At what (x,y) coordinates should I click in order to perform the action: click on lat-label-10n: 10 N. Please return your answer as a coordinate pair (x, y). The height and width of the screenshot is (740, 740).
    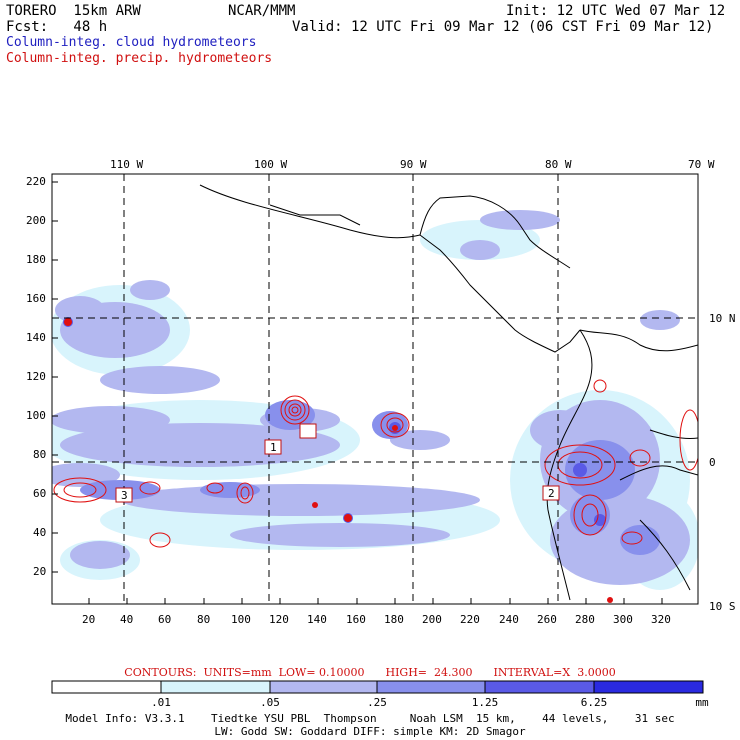
    Looking at the image, I should click on (722, 318).